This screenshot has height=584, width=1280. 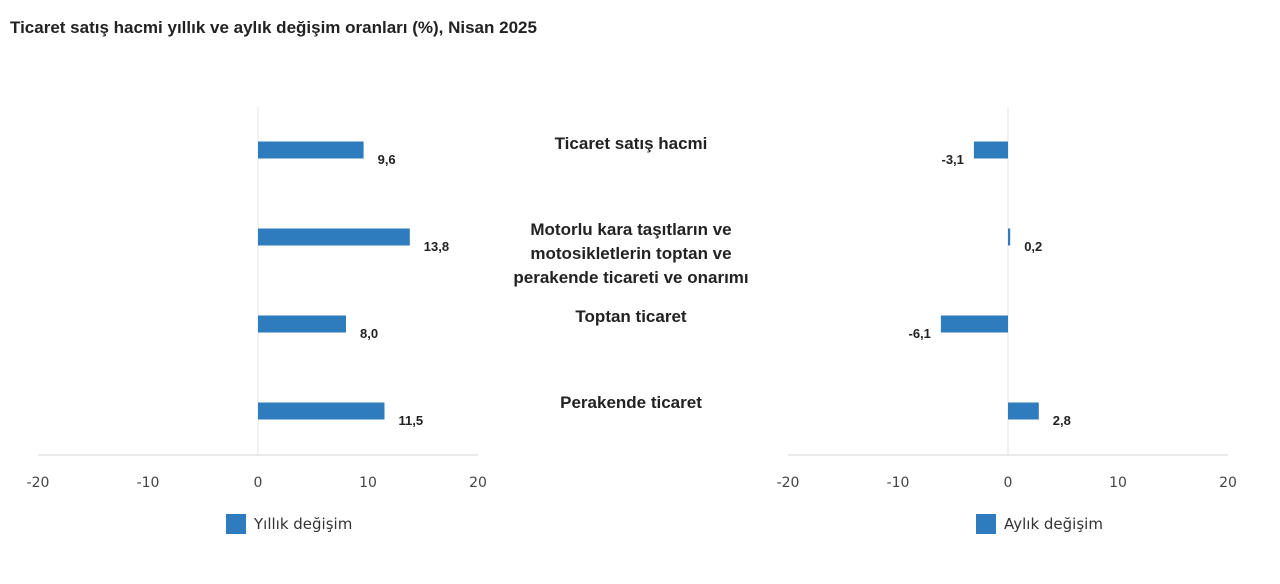 What do you see at coordinates (630, 229) in the screenshot?
I see `category-label: Motorlu kara taşıtların ve` at bounding box center [630, 229].